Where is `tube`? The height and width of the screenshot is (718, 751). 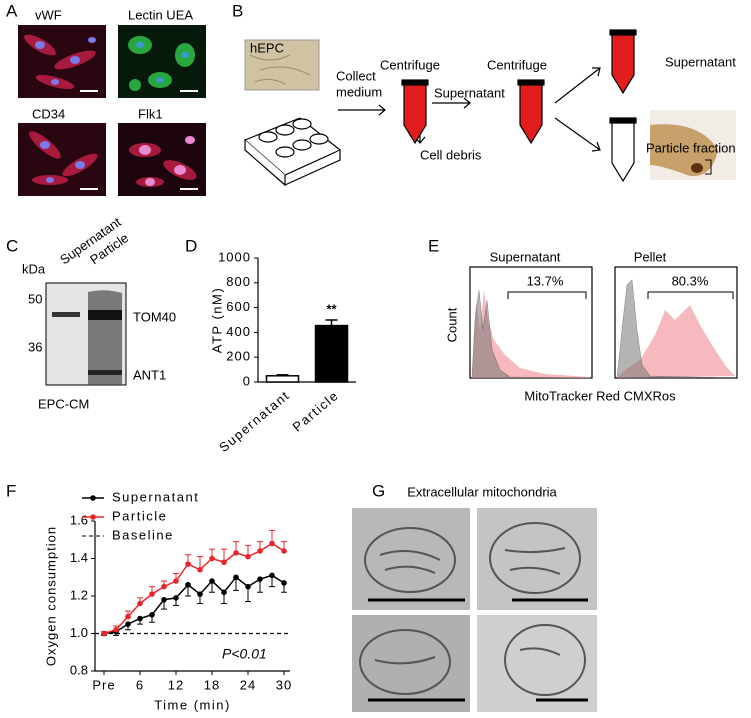 tube is located at coordinates (519, 106).